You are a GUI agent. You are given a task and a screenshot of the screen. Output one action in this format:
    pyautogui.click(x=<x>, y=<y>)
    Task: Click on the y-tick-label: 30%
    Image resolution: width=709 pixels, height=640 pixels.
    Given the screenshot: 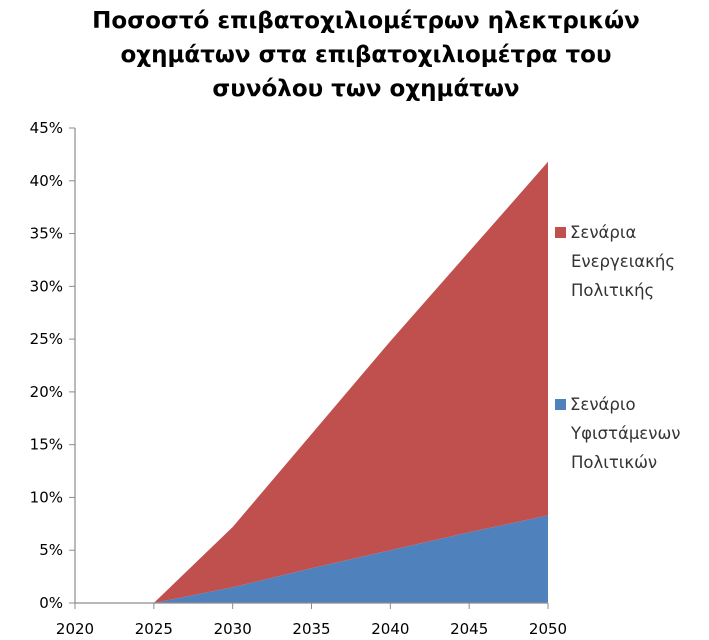 What is the action you would take?
    pyautogui.click(x=46, y=286)
    